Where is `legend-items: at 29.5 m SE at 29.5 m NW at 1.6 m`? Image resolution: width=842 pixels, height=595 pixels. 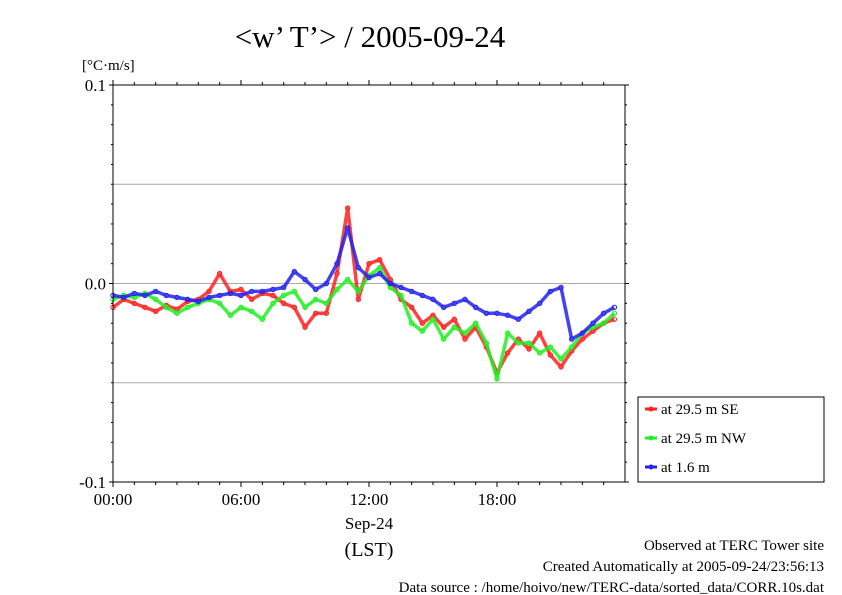
legend-items: at 29.5 m SE at 29.5 m NW at 1.6 m is located at coordinates (696, 439).